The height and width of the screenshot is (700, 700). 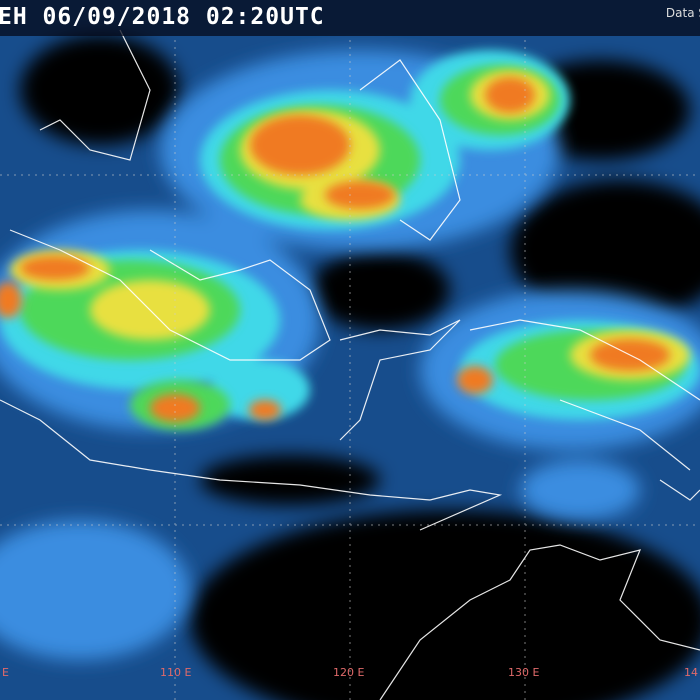 What do you see at coordinates (5, 672) in the screenshot?
I see `longitude-label: E` at bounding box center [5, 672].